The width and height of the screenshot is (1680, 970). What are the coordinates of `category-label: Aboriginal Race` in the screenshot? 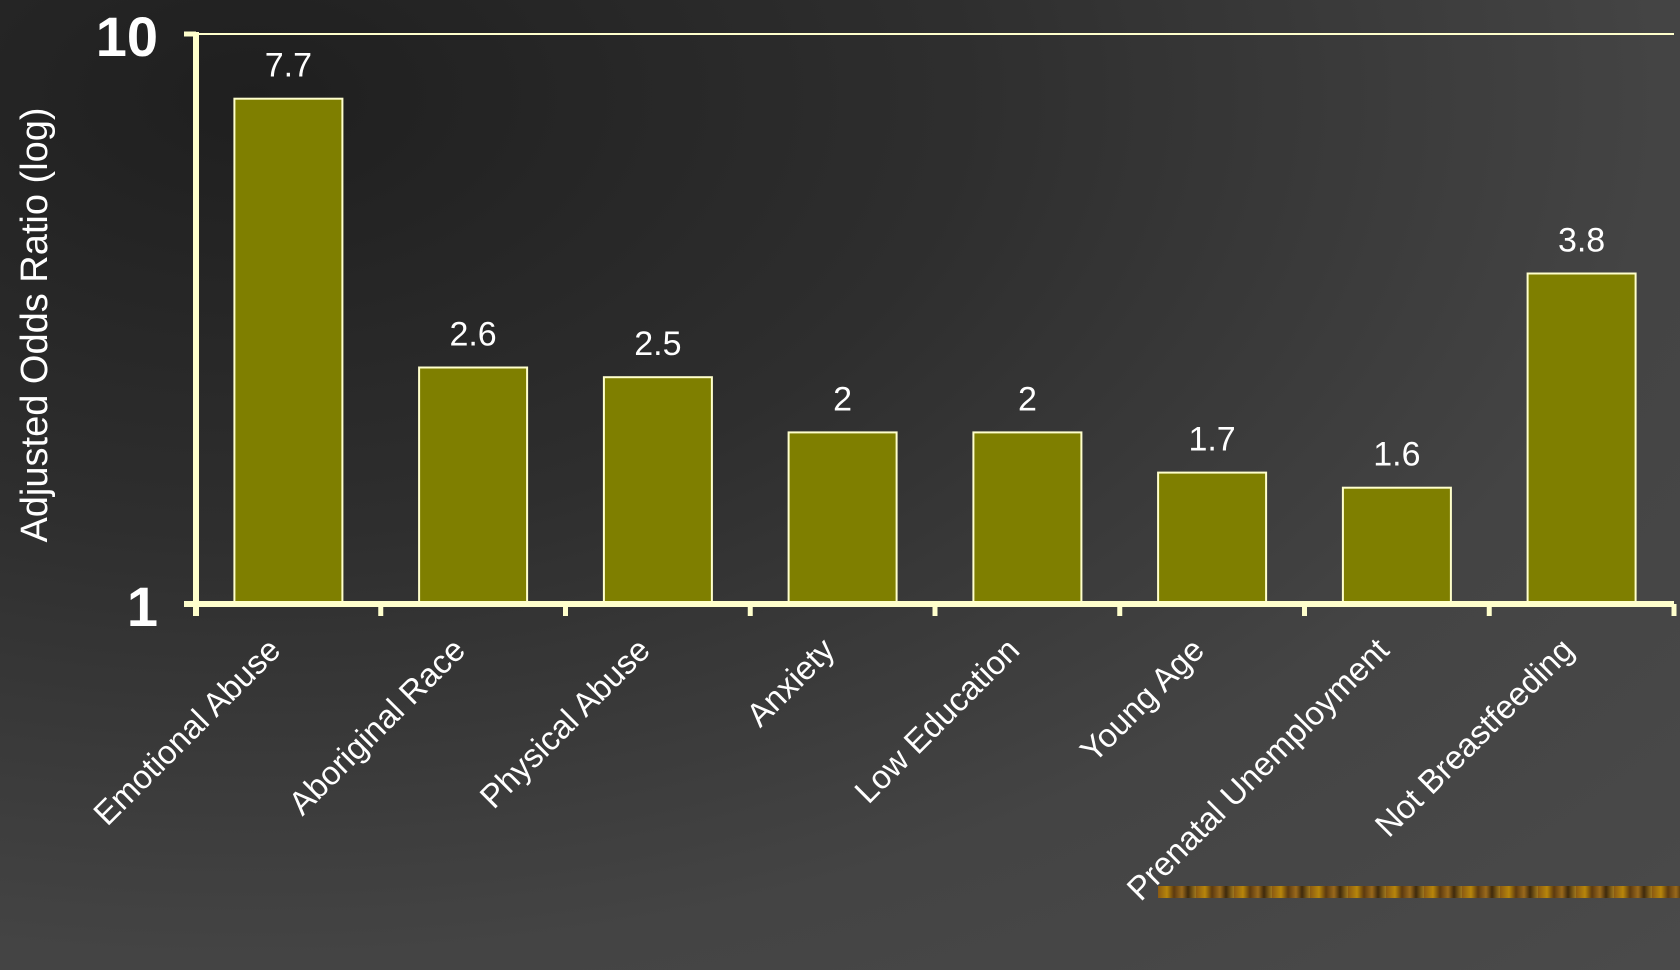 It's located at (376, 726).